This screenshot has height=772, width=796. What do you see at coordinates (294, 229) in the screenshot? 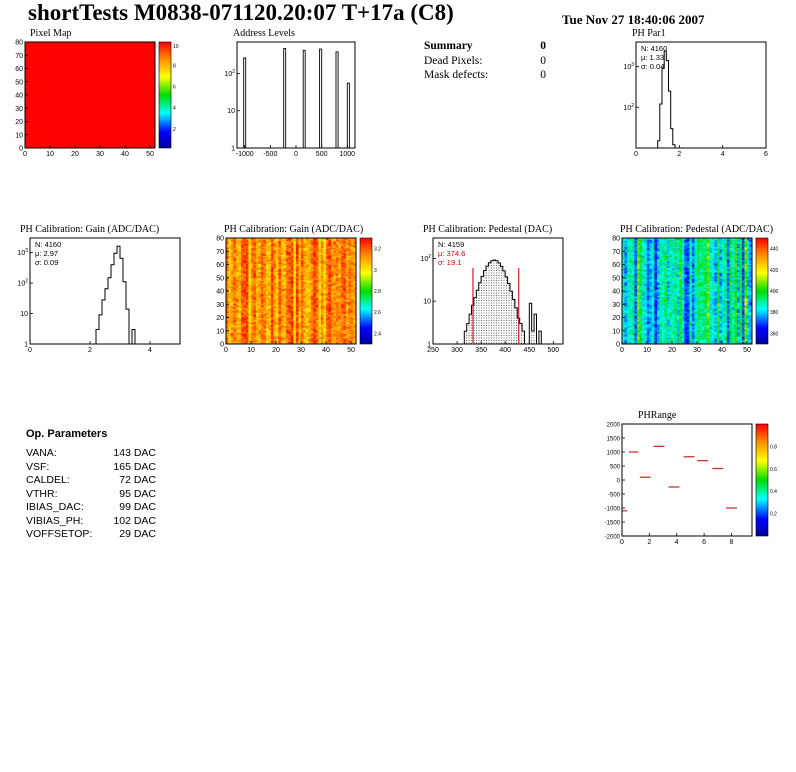
I see `gain-map-title: PH Calibration: Gain (ADC/DAC)` at bounding box center [294, 229].